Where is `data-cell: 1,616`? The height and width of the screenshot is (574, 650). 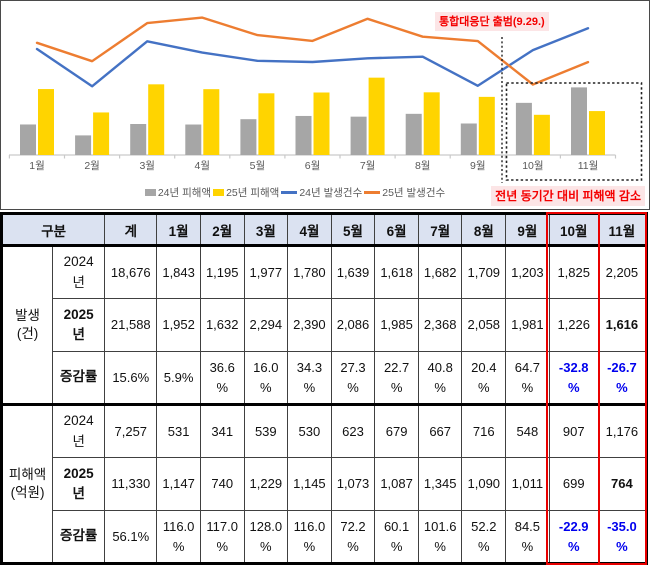
data-cell: 1,616 is located at coordinates (622, 325).